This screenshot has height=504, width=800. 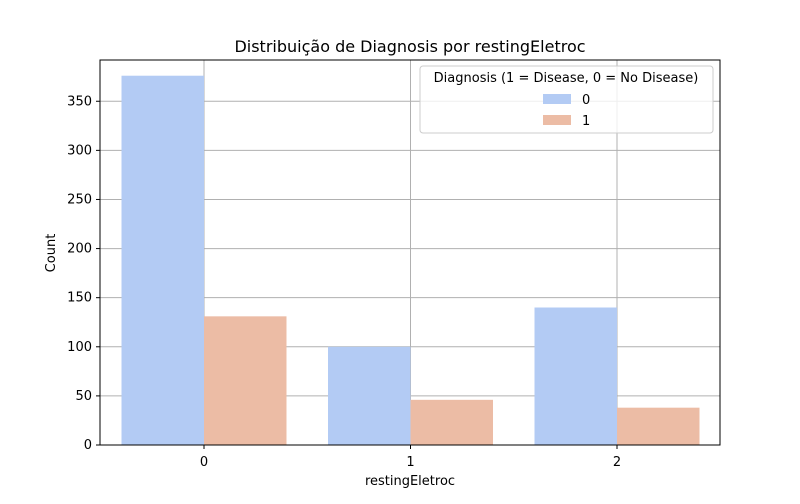 I want to click on x-axis-label: restingEletroc, so click(x=410, y=481).